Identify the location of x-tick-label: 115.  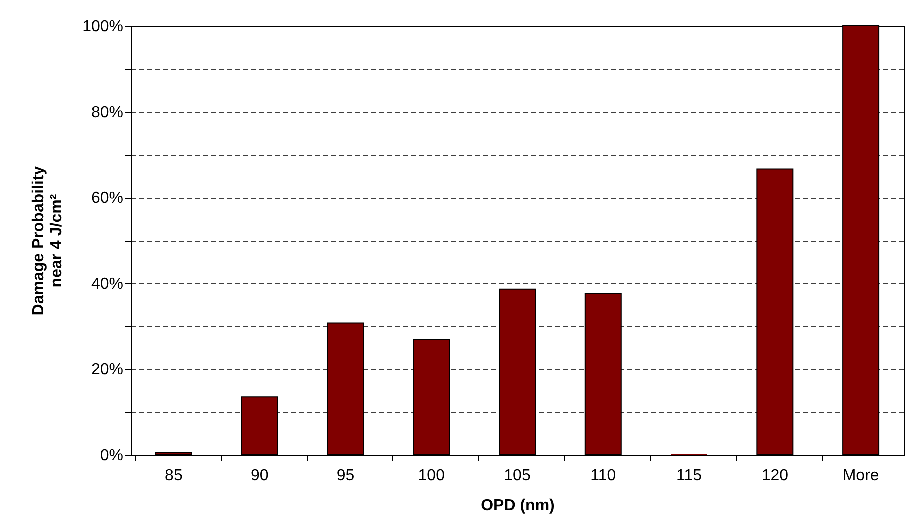
(689, 476).